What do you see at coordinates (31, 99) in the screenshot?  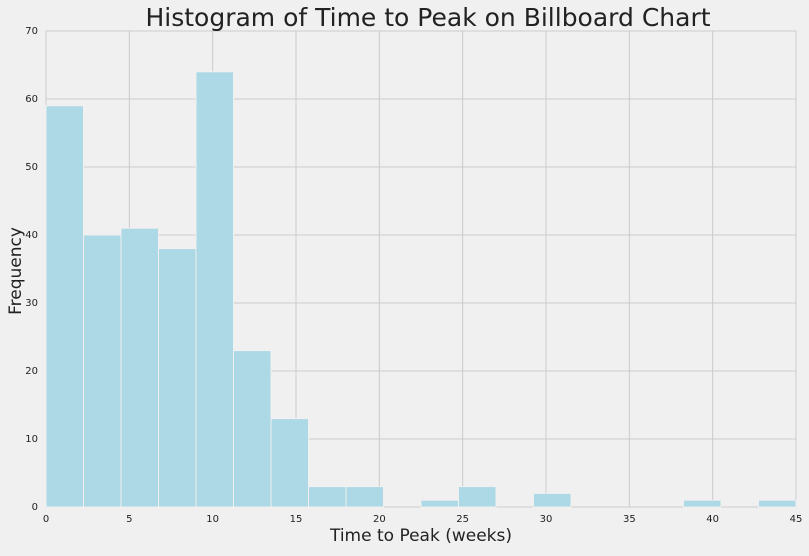 I see `y-tick-label: 60` at bounding box center [31, 99].